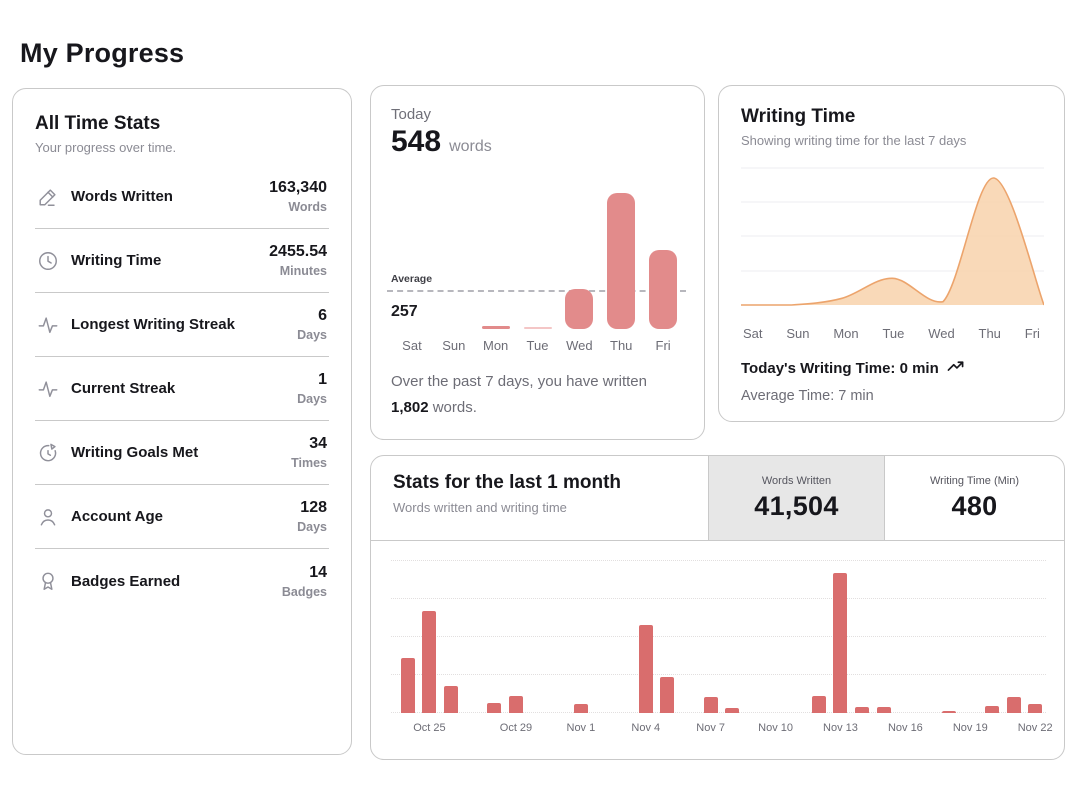  What do you see at coordinates (410, 408) in the screenshot?
I see `weekly-total-words: 1,802` at bounding box center [410, 408].